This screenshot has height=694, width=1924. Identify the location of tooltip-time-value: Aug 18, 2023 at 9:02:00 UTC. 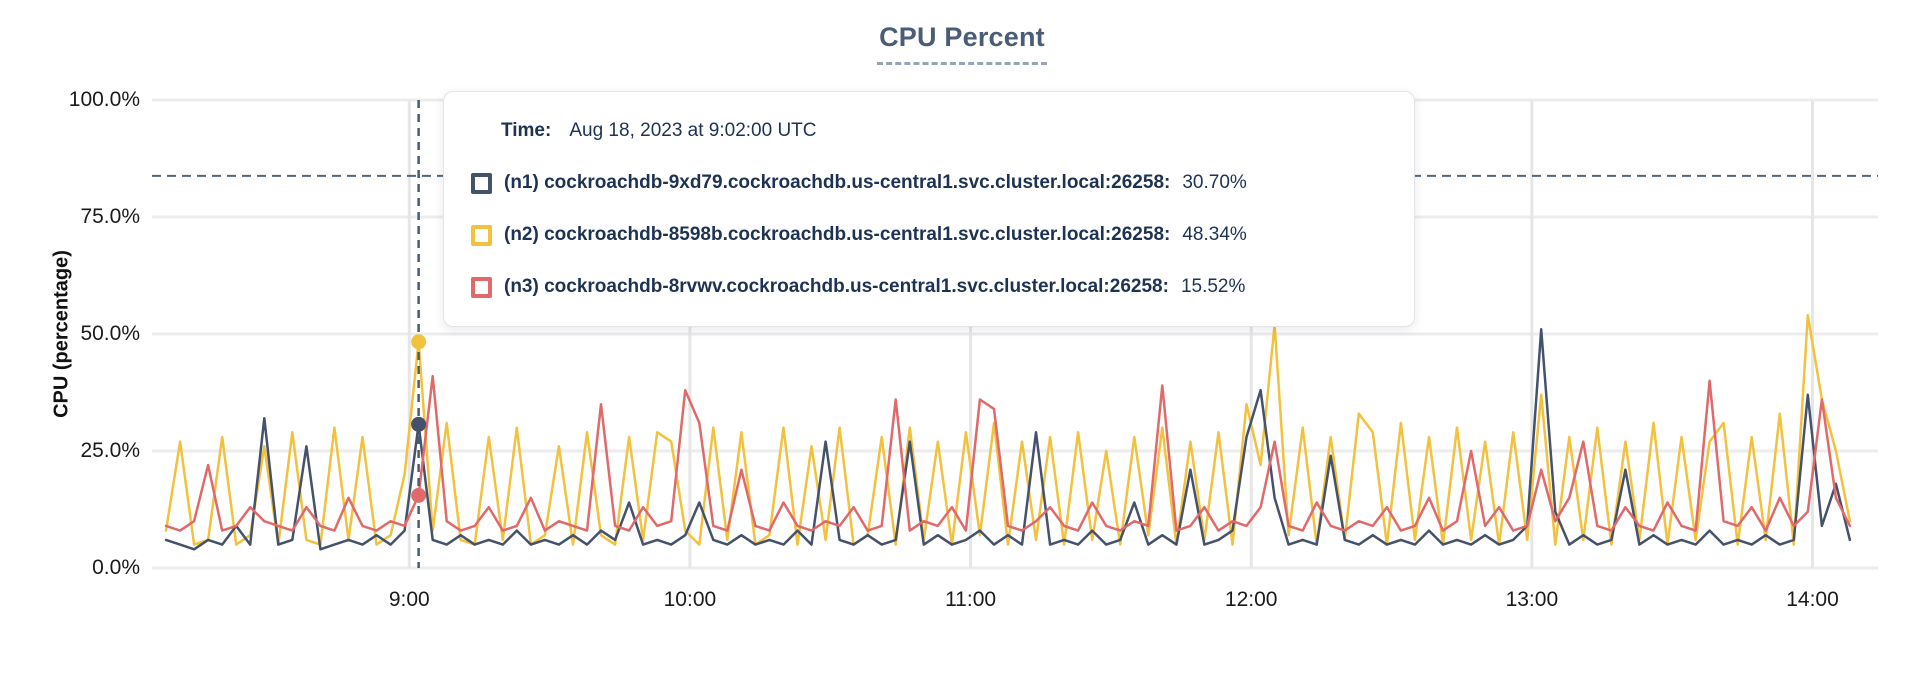
(693, 130).